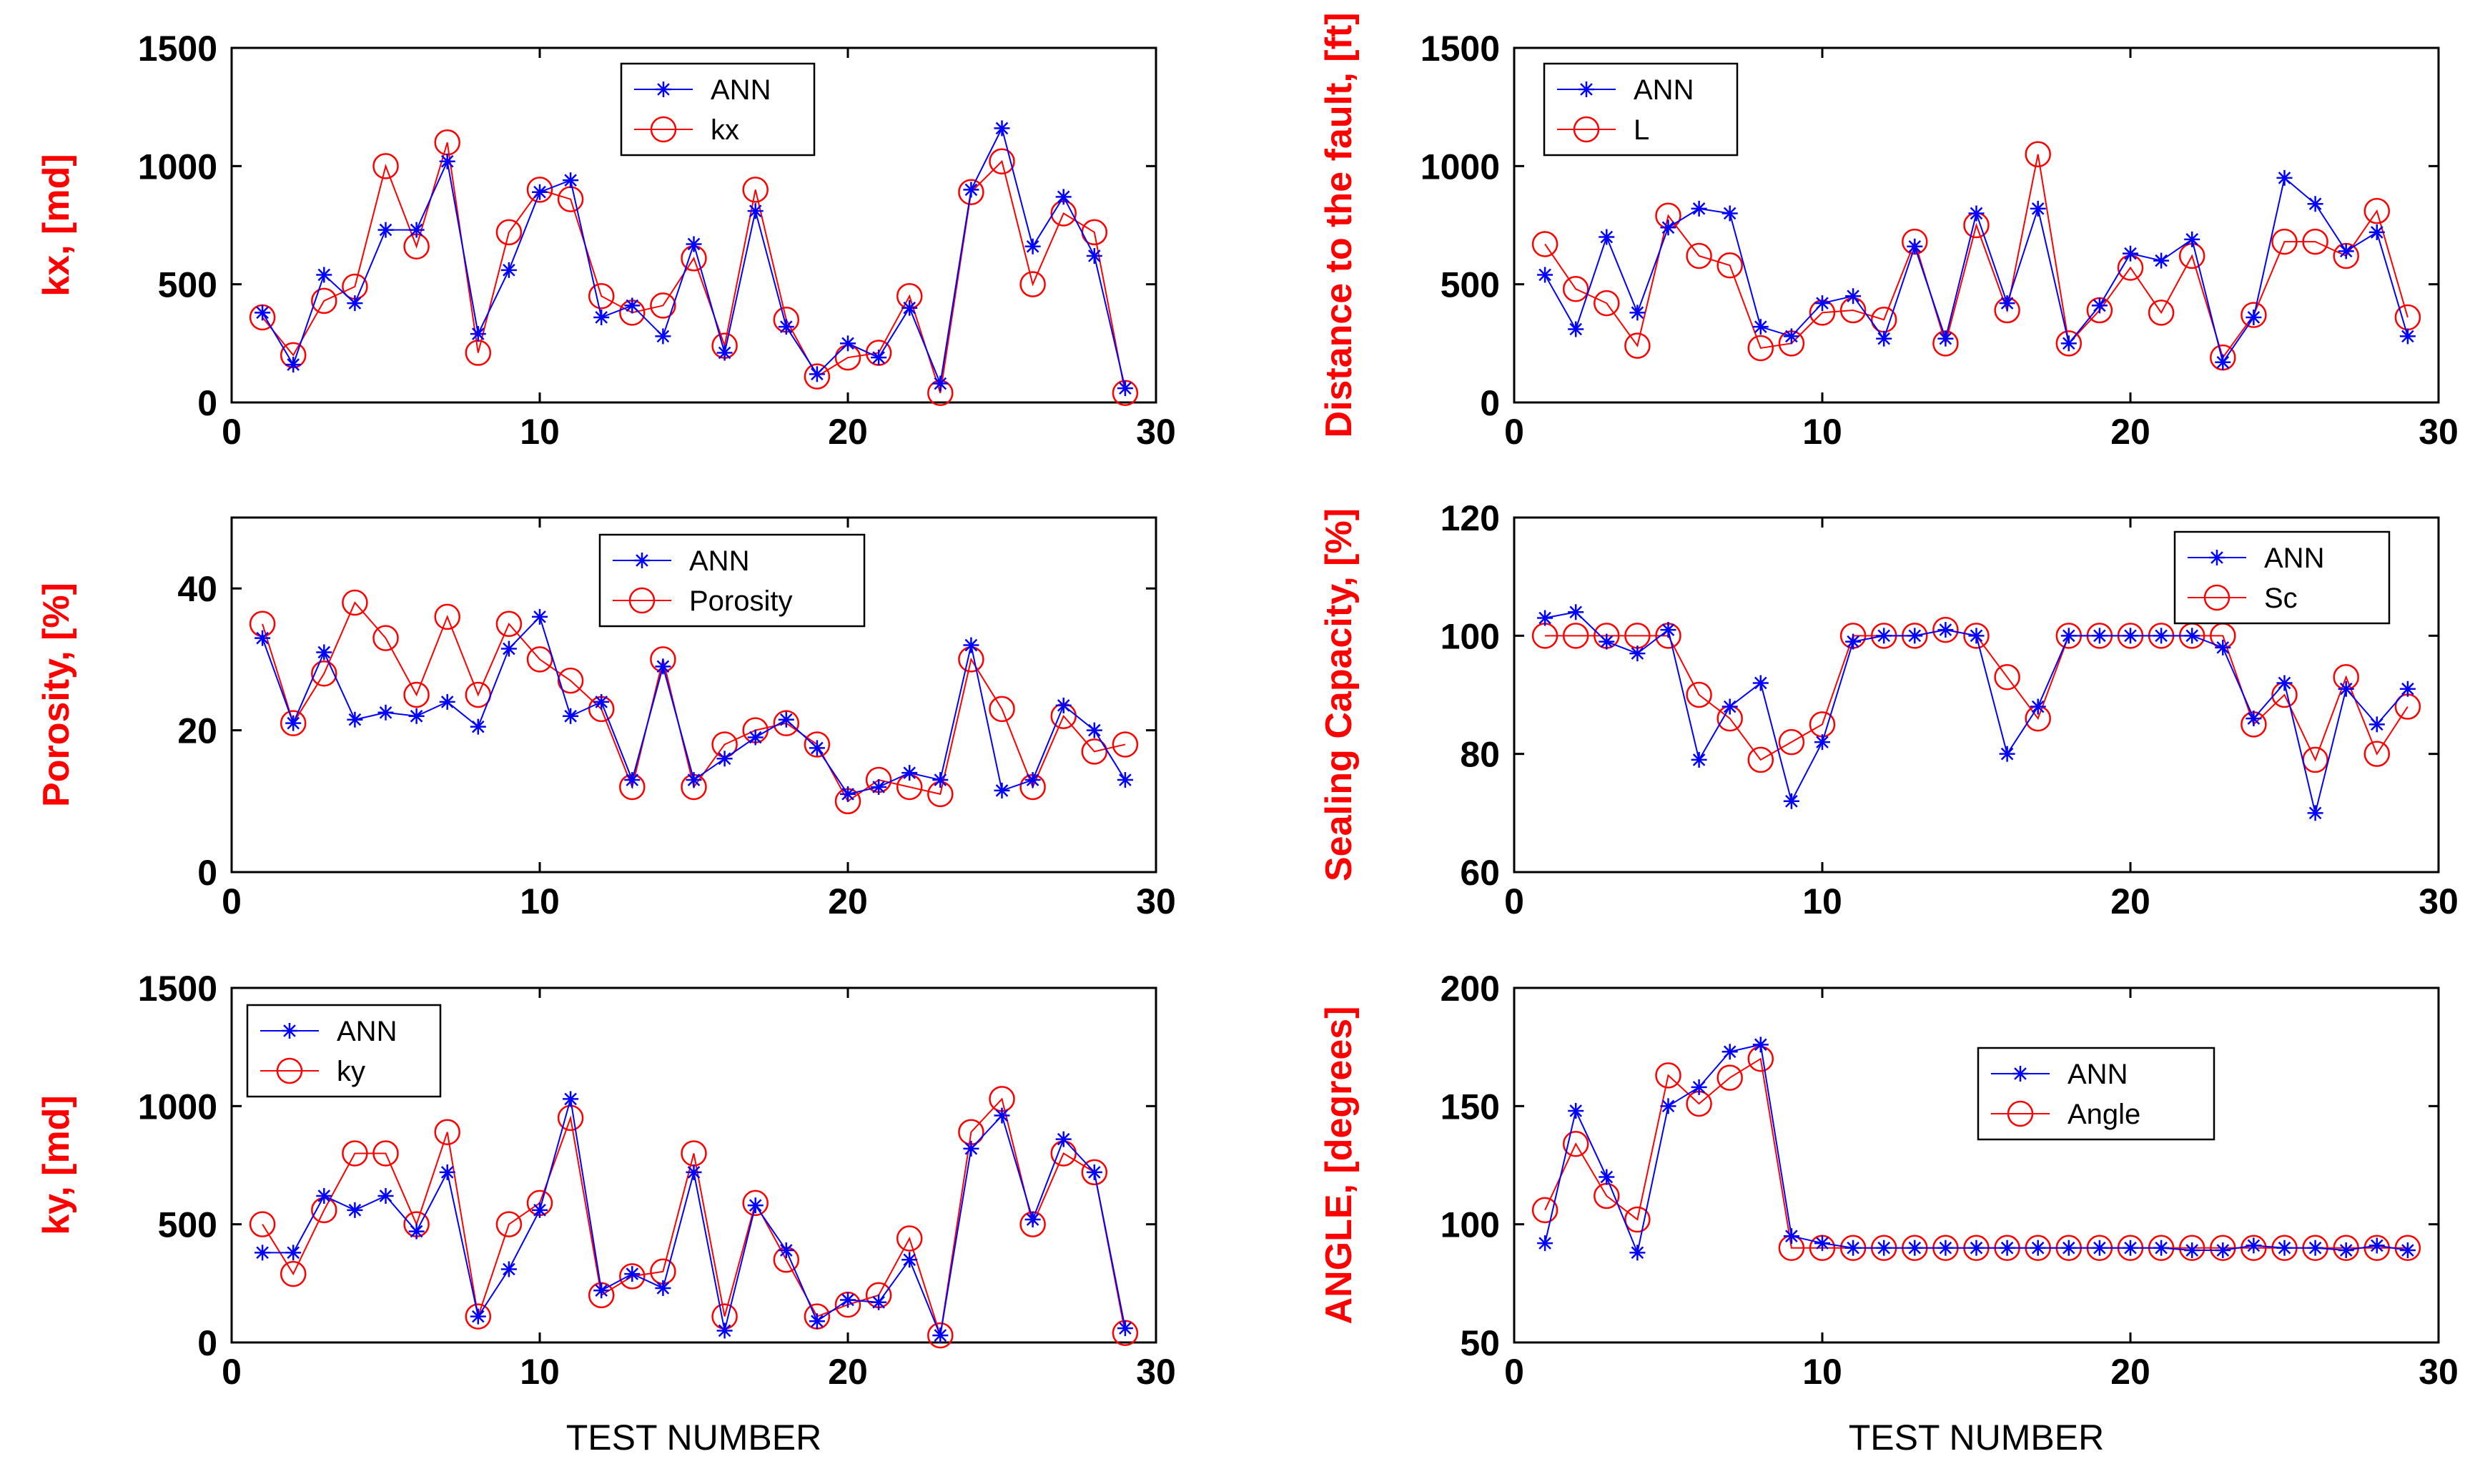  Describe the element at coordinates (177, 989) in the screenshot. I see `y-tick-label: 1500` at that location.